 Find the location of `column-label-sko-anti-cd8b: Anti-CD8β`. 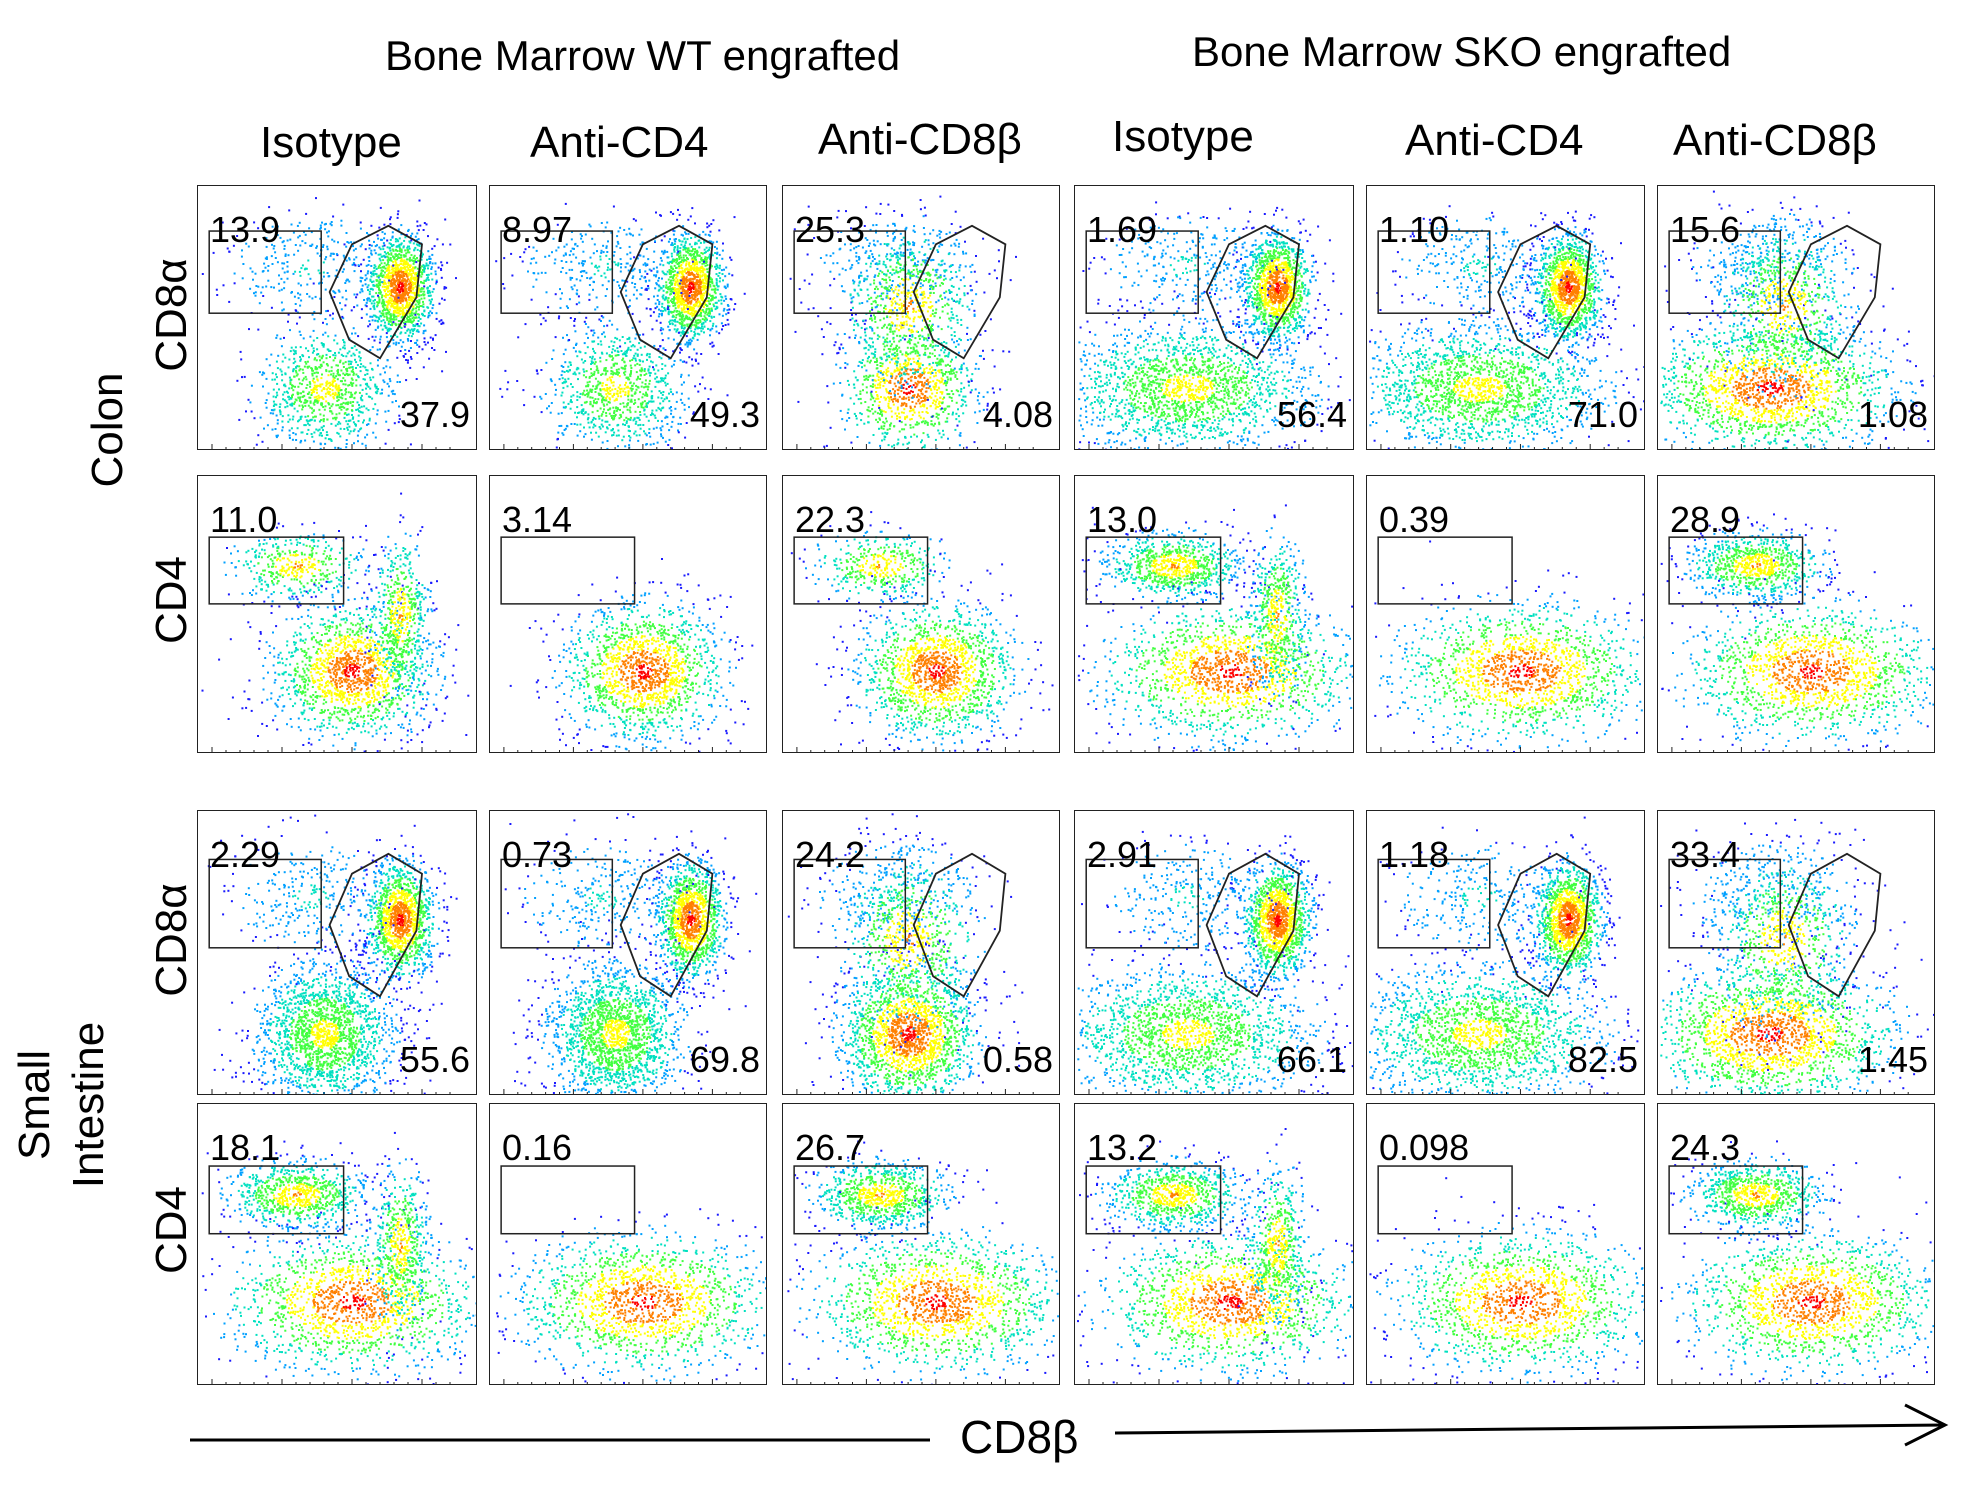

column-label-sko-anti-cd8b: Anti-CD8β is located at coordinates (1775, 141).